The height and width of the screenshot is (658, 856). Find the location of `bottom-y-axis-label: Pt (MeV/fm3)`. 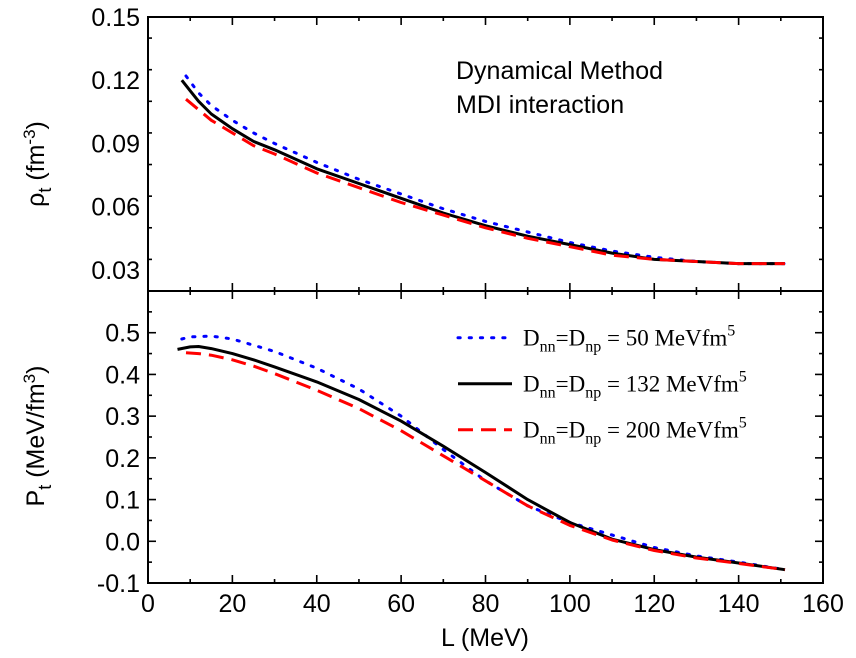

bottom-y-axis-label: Pt (MeV/fm3) is located at coordinates (37, 436).